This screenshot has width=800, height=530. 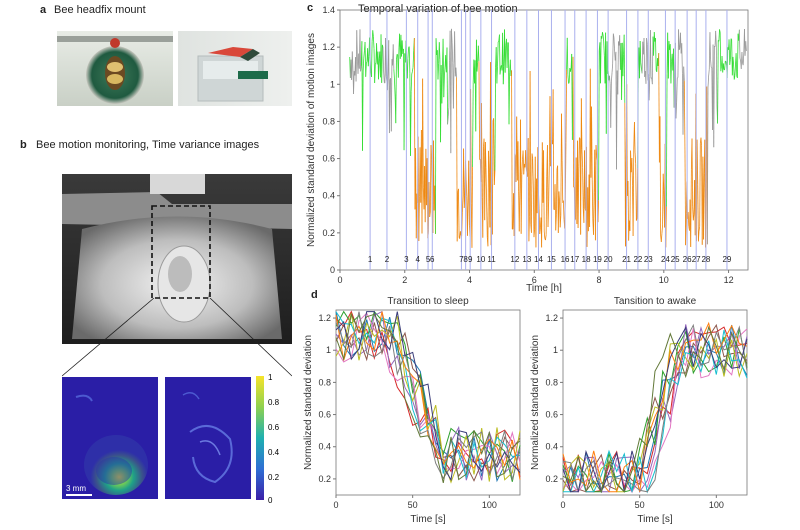 I want to click on event-label: 7, so click(x=461, y=259).